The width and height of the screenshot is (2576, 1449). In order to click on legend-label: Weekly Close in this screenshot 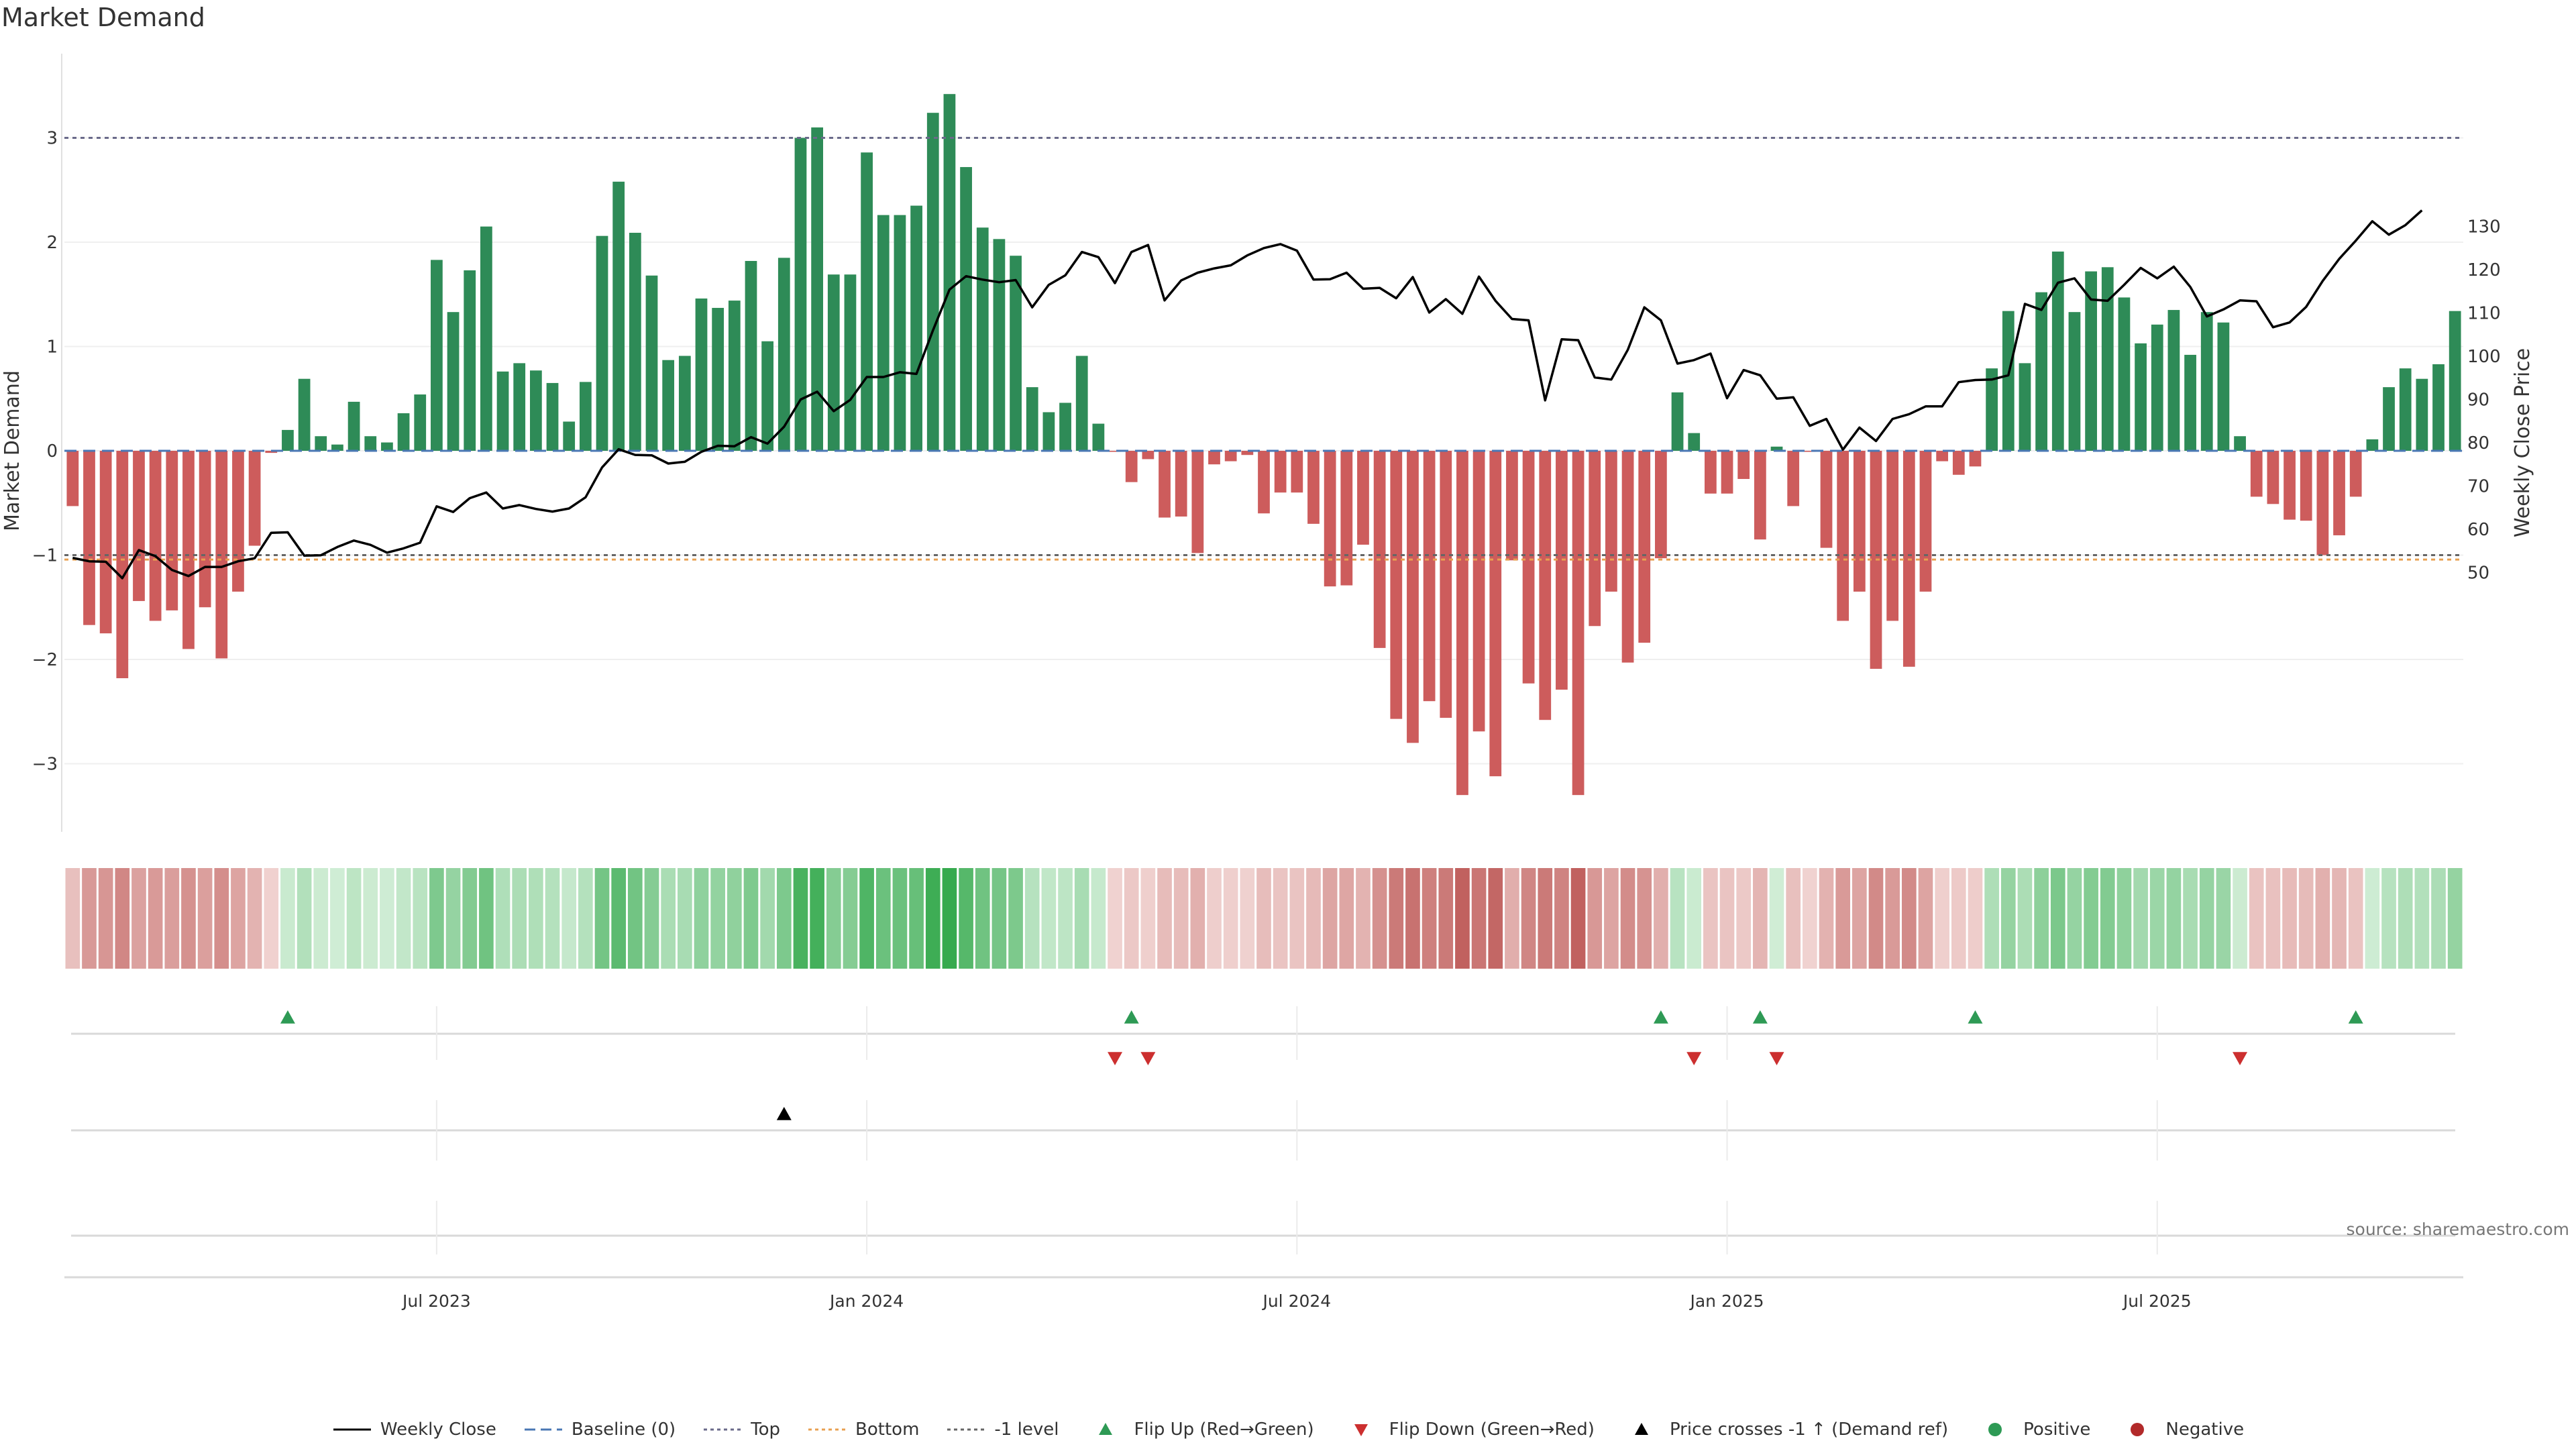, I will do `click(438, 1429)`.